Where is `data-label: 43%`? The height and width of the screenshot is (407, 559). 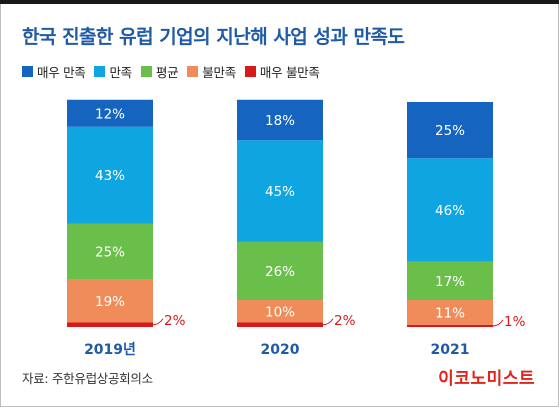
data-label: 43% is located at coordinates (110, 176).